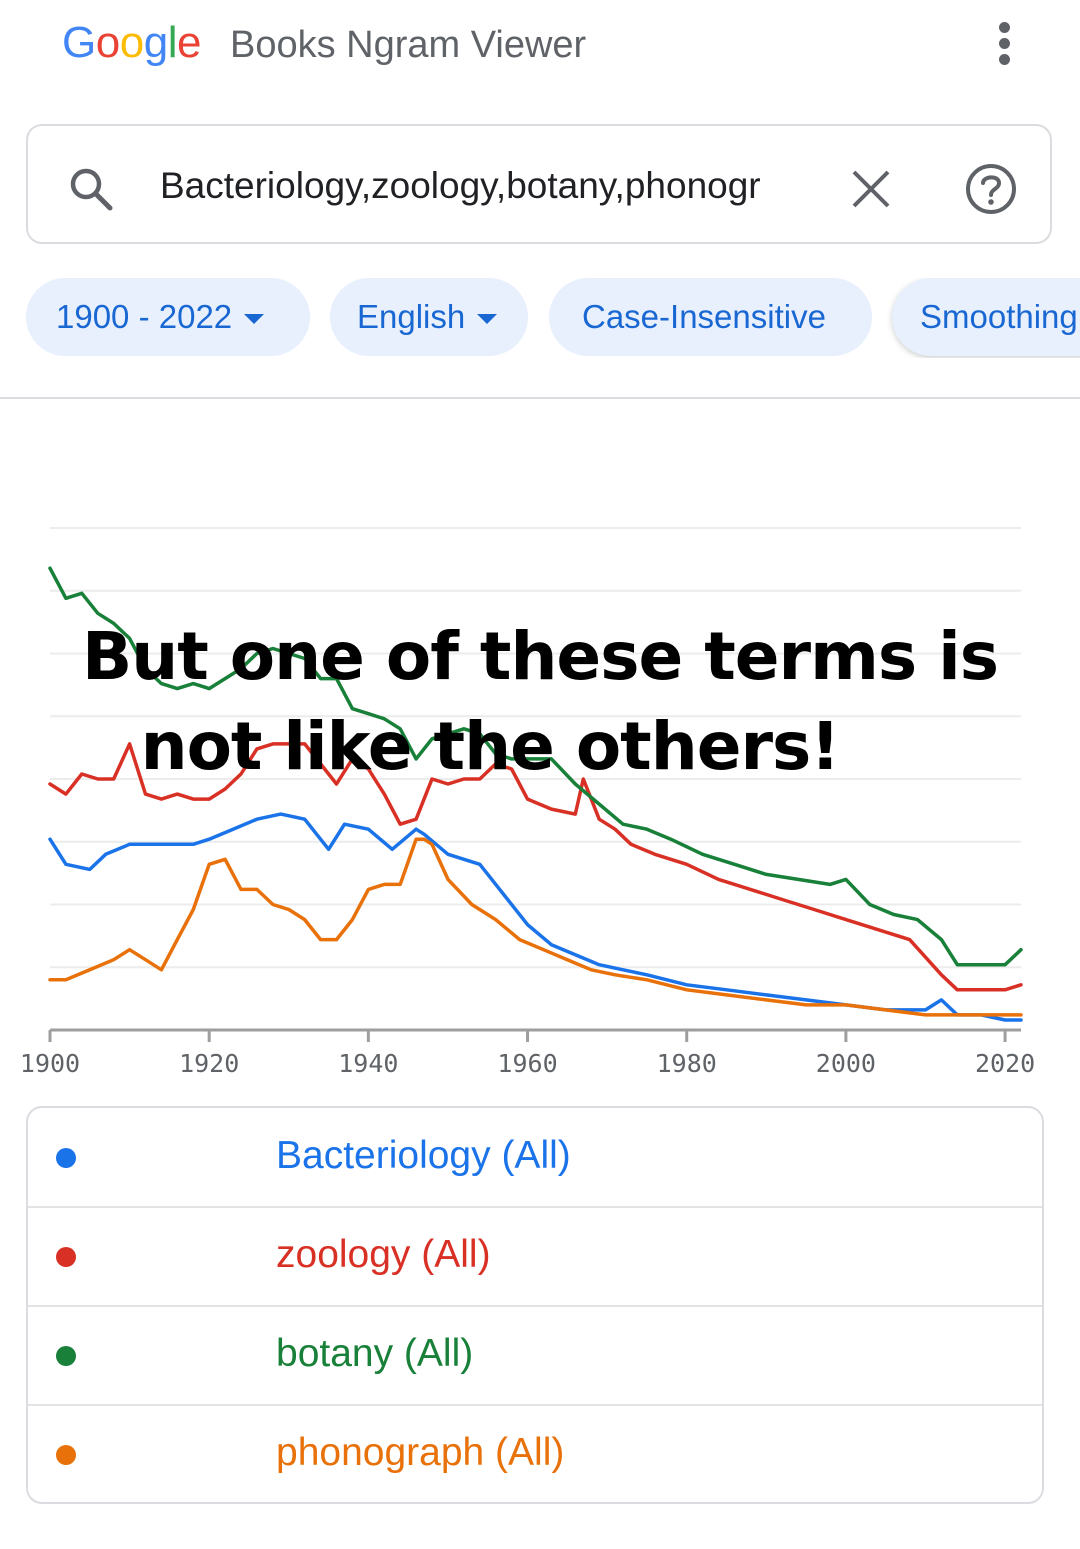  I want to click on google-logo: Google, so click(131, 43).